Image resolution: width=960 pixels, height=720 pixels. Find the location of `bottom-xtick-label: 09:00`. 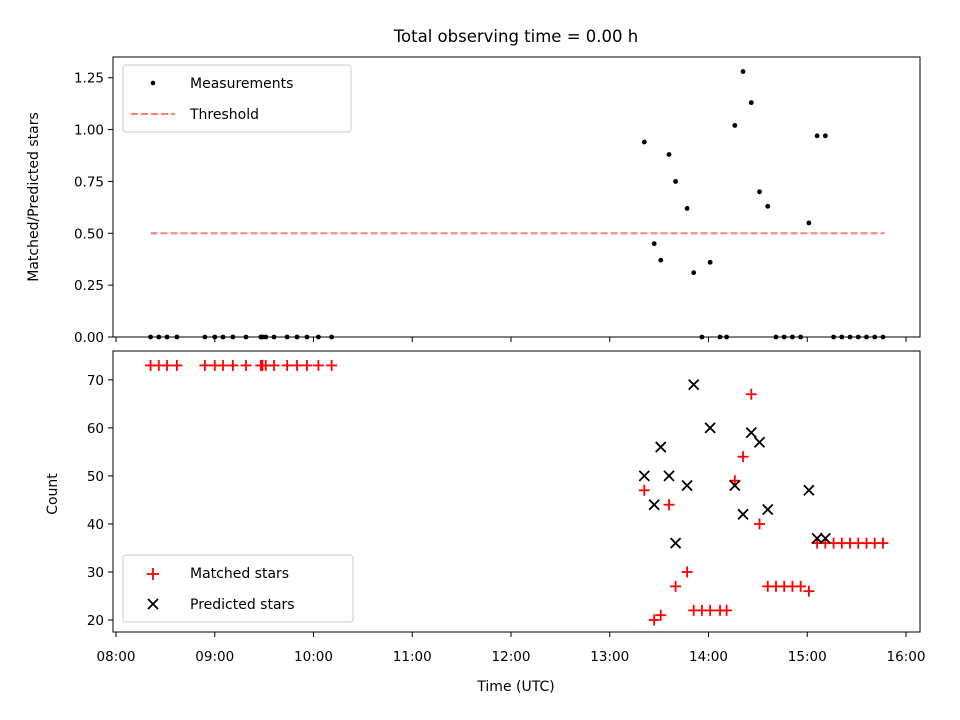

bottom-xtick-label: 09:00 is located at coordinates (214, 657).